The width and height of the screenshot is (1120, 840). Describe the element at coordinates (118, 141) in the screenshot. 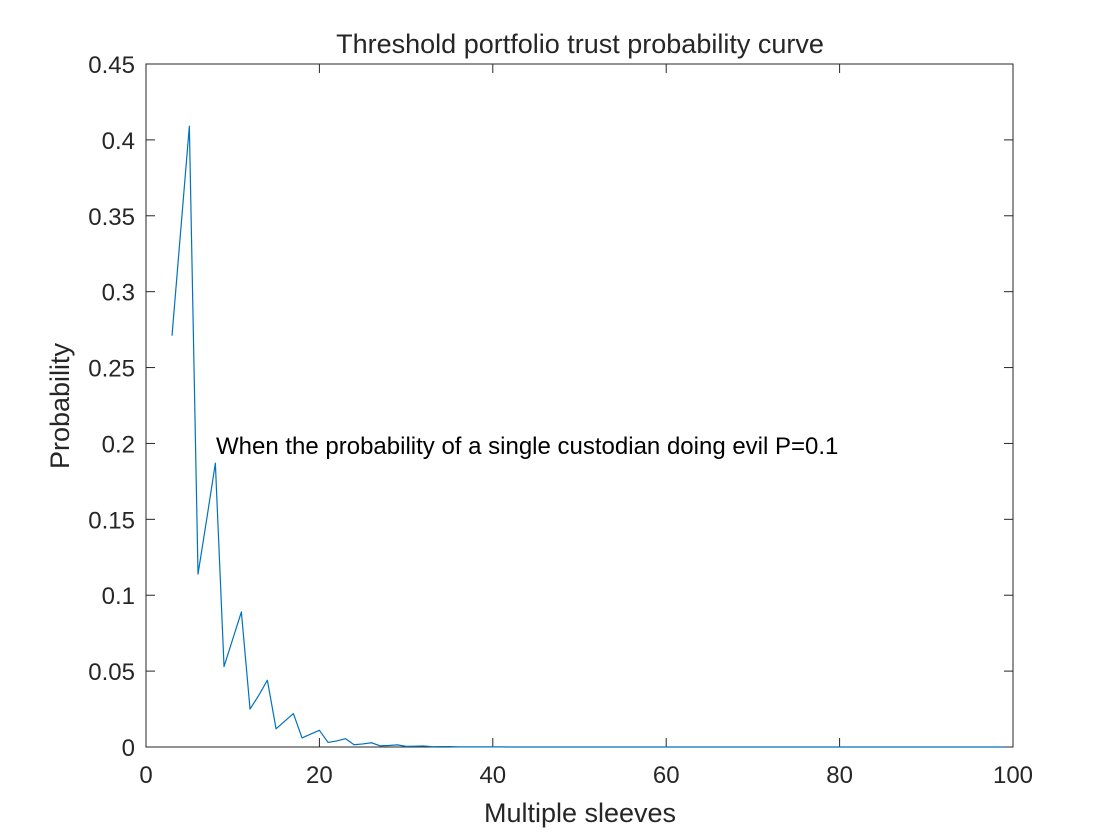

I see `y-tick-label: 0.4` at that location.